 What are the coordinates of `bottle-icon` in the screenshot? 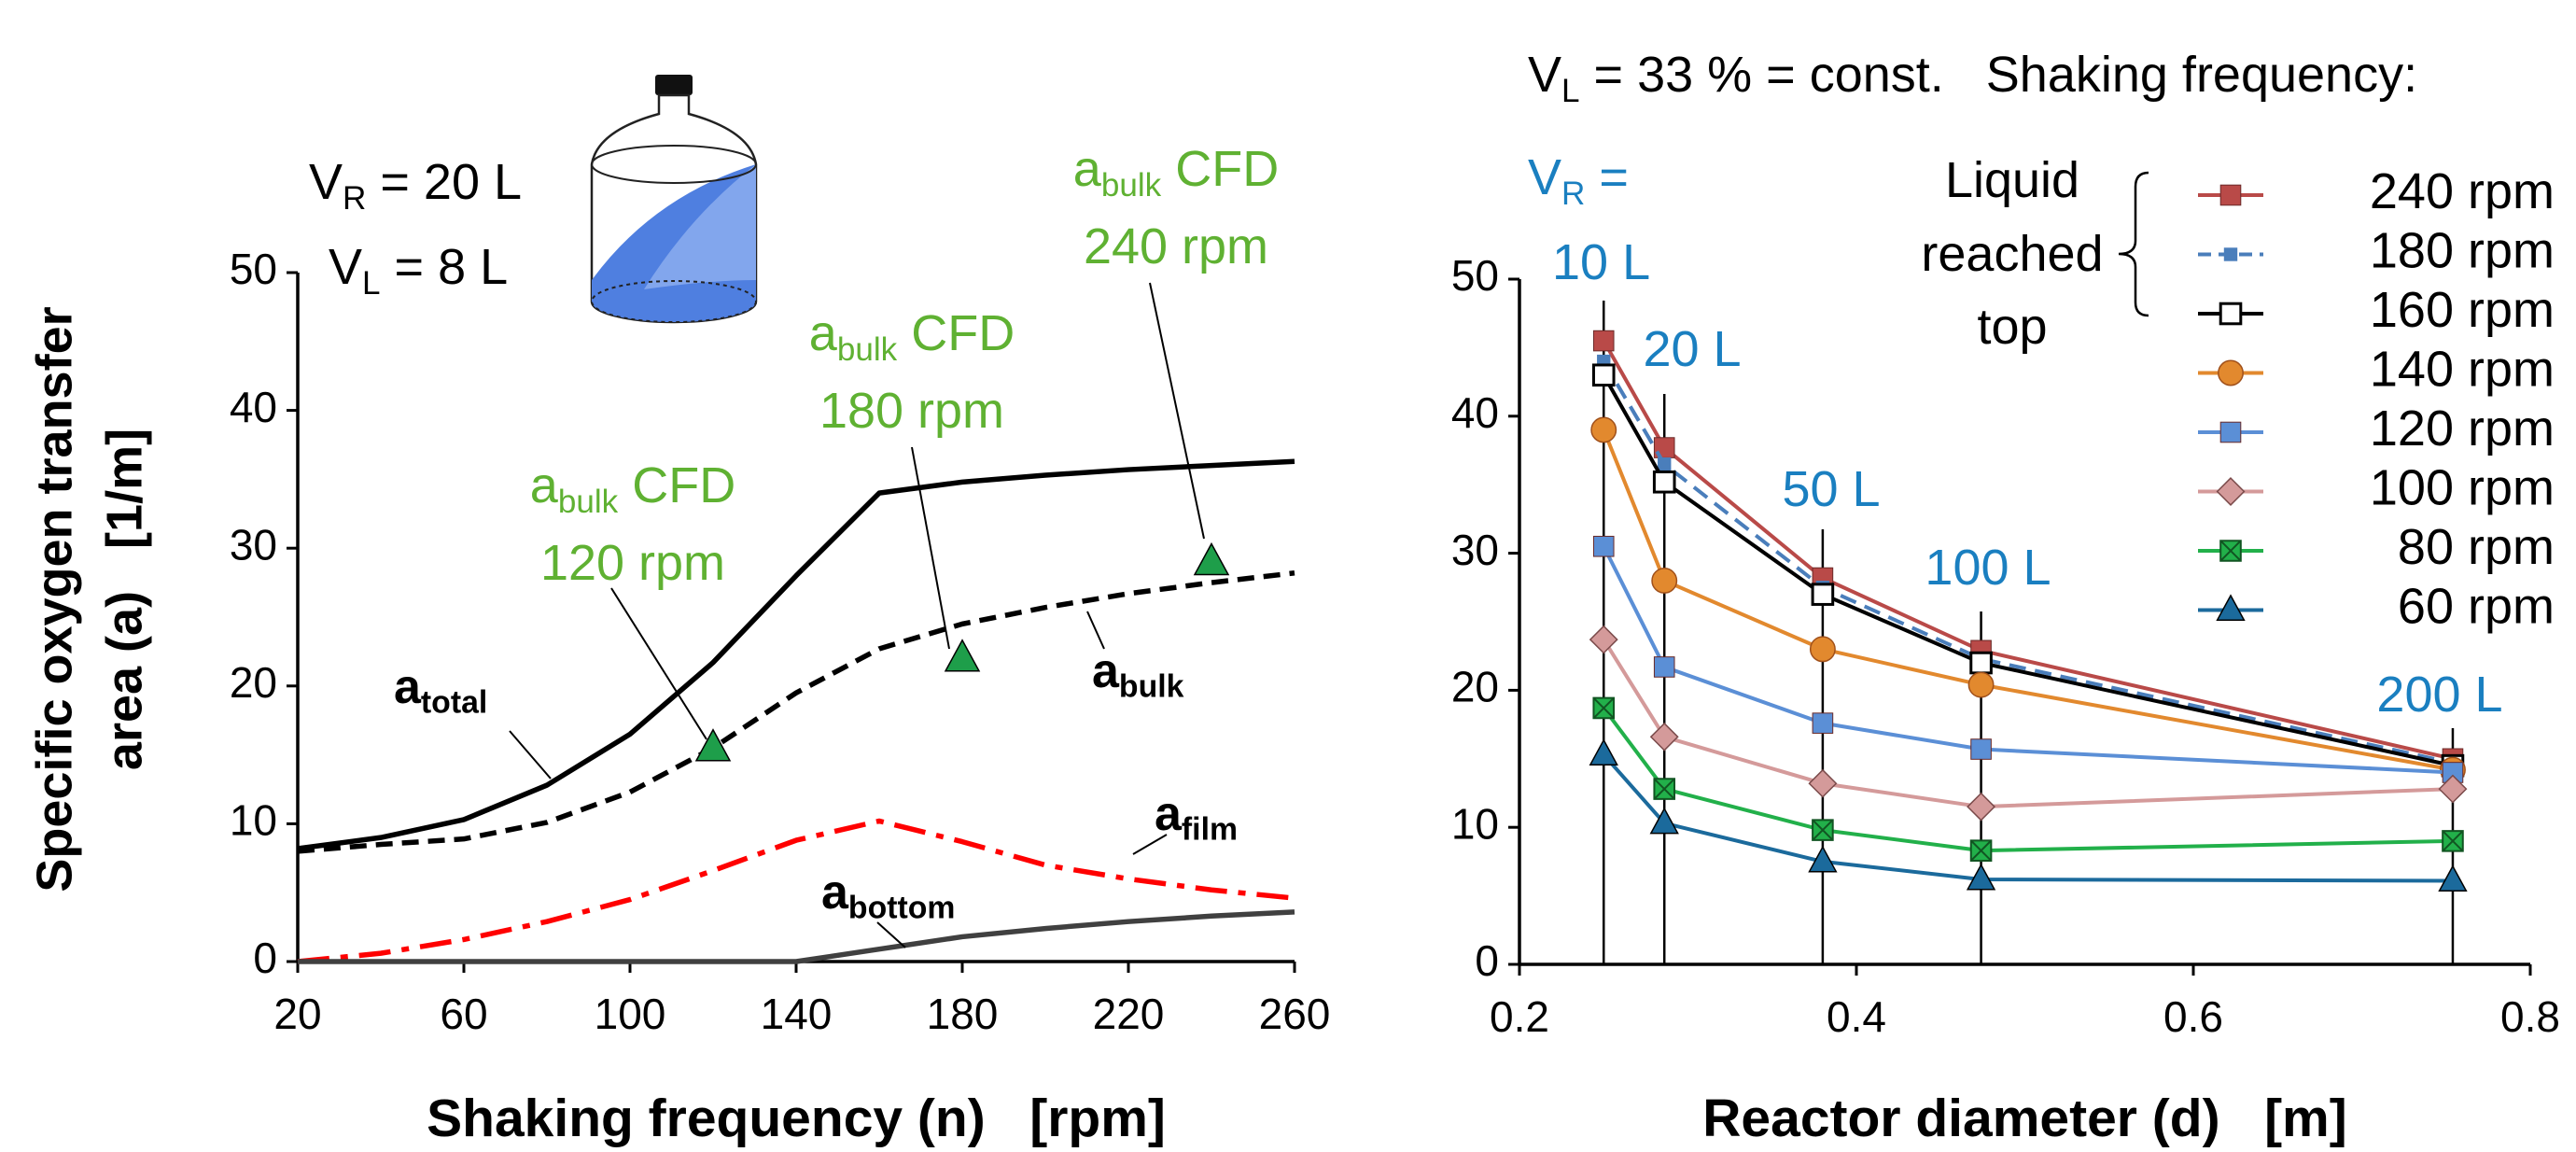 It's located at (674, 199).